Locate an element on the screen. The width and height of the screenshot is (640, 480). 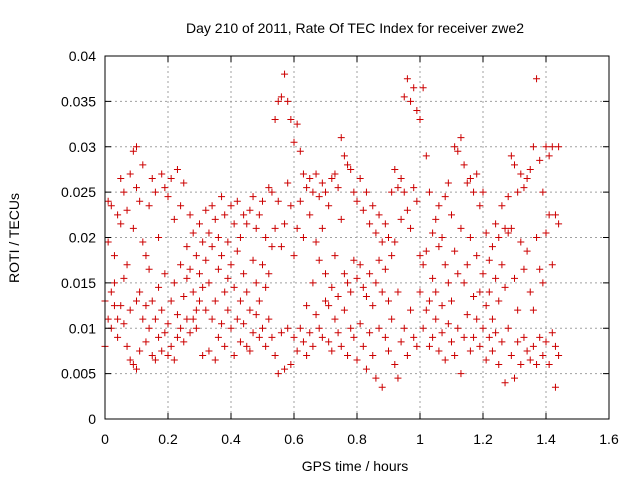
y-axis-label: ROTI / TECUs is located at coordinates (14, 238).